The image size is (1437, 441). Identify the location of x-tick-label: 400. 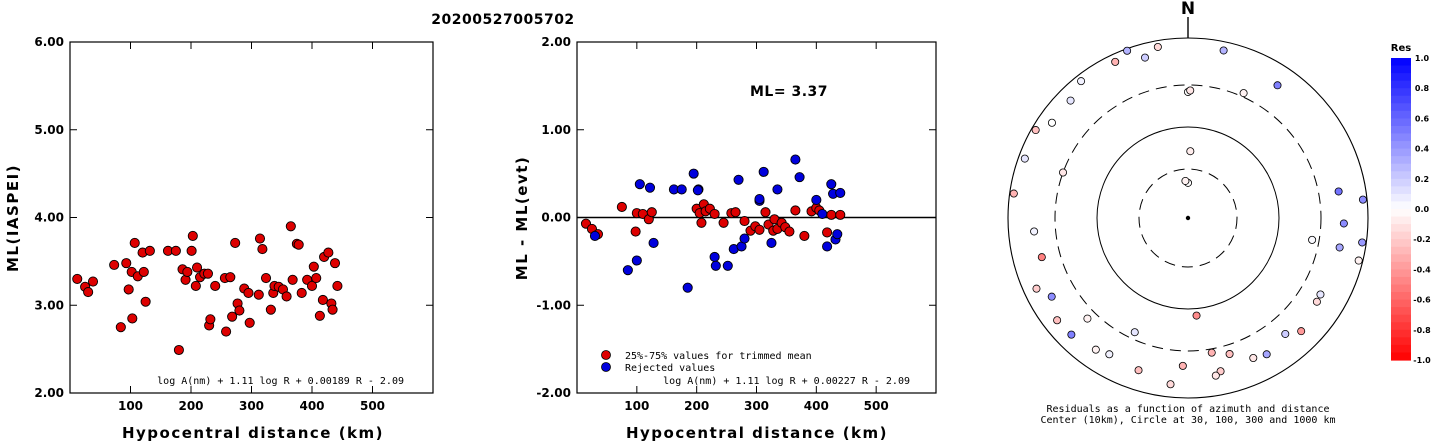
(816, 406).